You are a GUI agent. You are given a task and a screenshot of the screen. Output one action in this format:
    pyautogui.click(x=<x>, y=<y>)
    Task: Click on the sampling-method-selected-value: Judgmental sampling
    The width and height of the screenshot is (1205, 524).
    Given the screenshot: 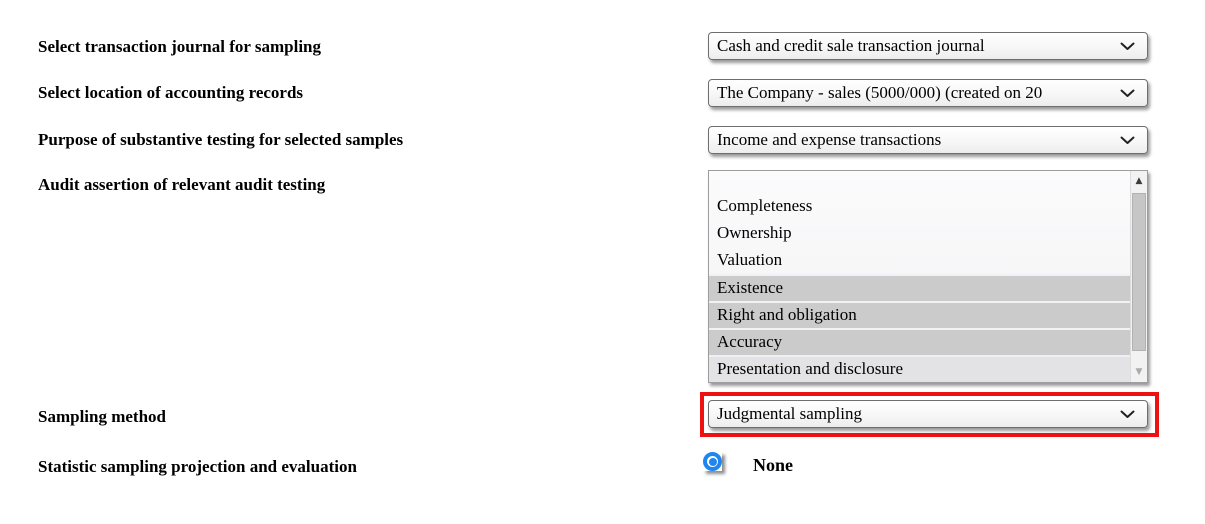 What is the action you would take?
    pyautogui.click(x=789, y=413)
    